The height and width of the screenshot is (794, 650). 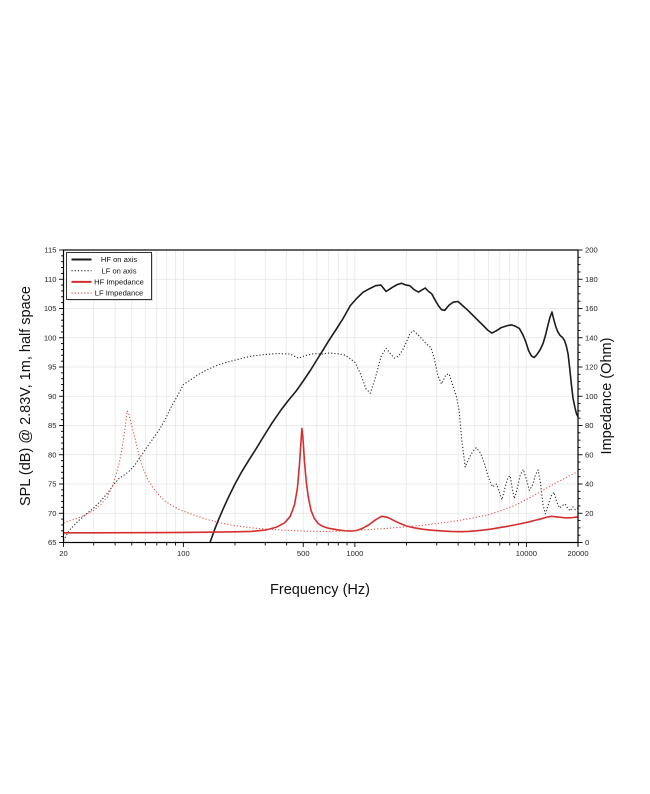 What do you see at coordinates (589, 454) in the screenshot?
I see `y-right-tick-label: 60` at bounding box center [589, 454].